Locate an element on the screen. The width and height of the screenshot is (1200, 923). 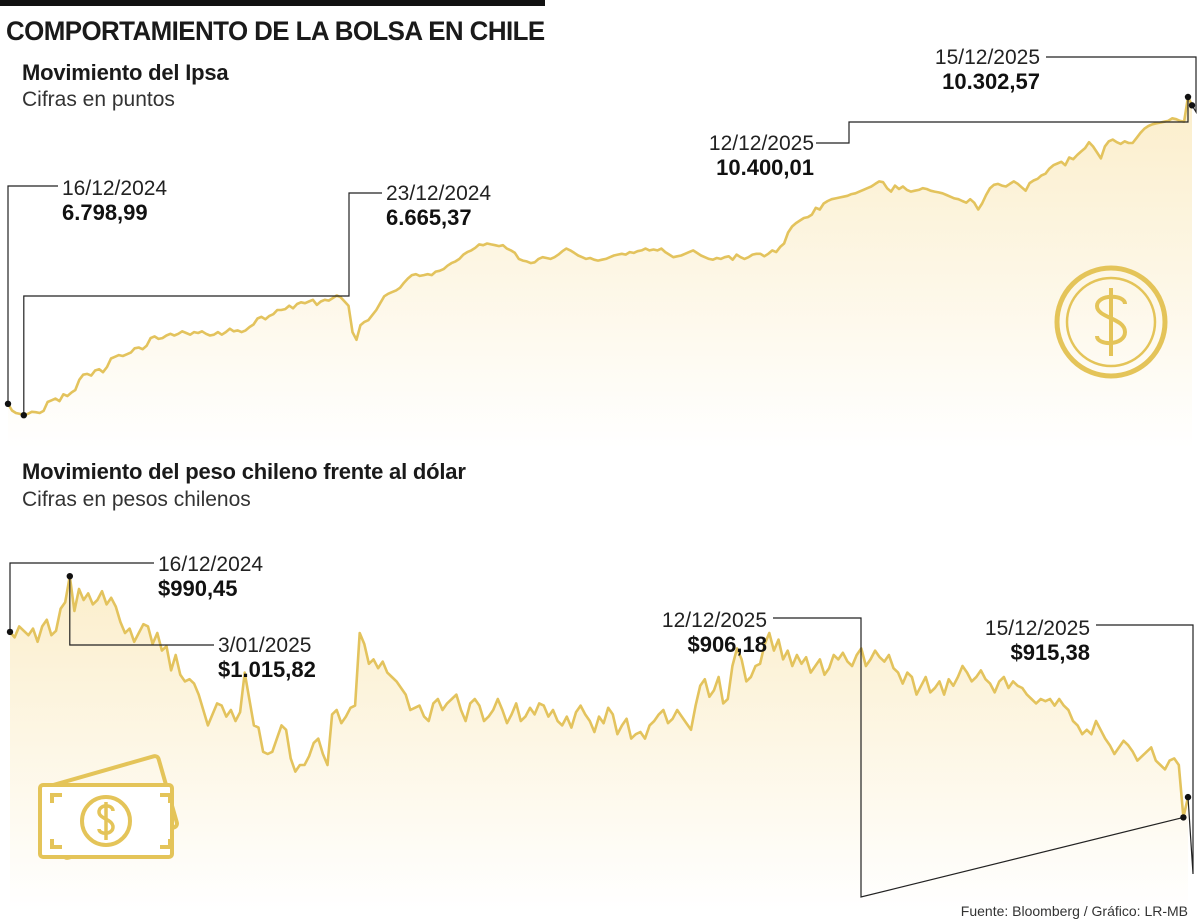
ipsa-annotation-start: 16/12/2024 6.798,99 is located at coordinates (114, 201).